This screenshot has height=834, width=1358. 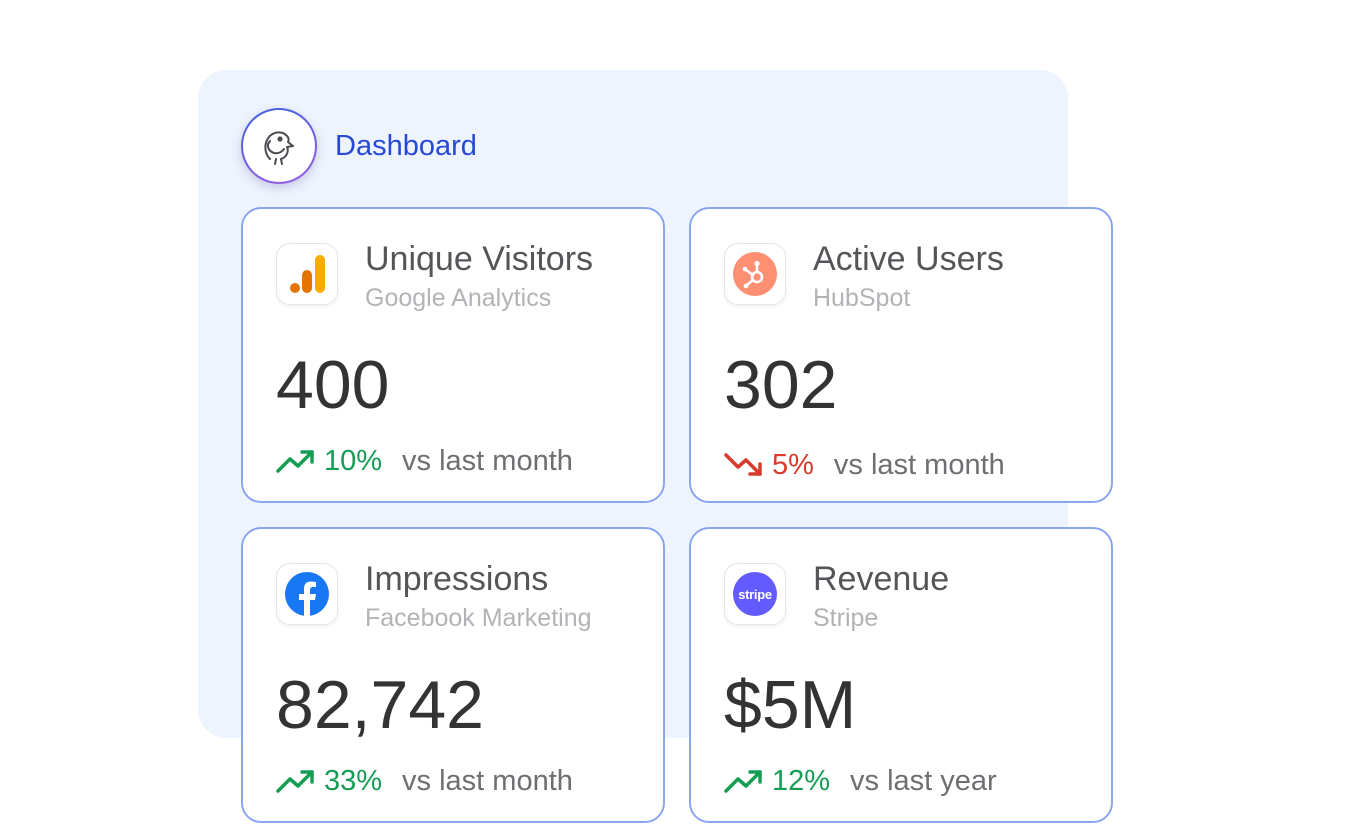 I want to click on metric-name: Impressions, so click(x=457, y=579).